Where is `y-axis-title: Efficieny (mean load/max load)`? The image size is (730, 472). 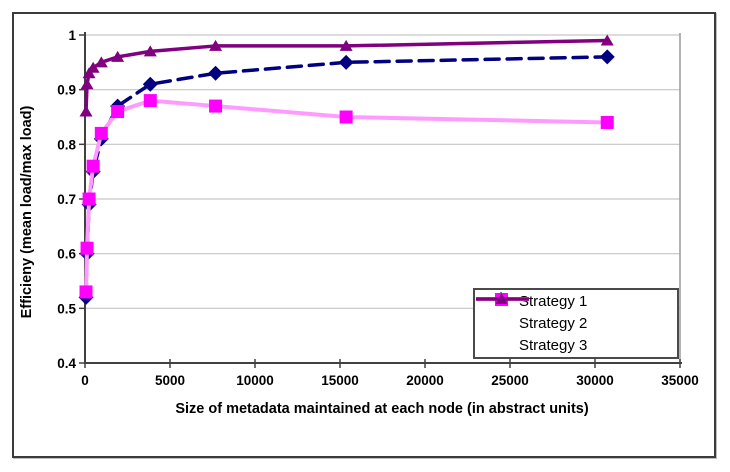 y-axis-title: Efficieny (mean load/max load) is located at coordinates (27, 211).